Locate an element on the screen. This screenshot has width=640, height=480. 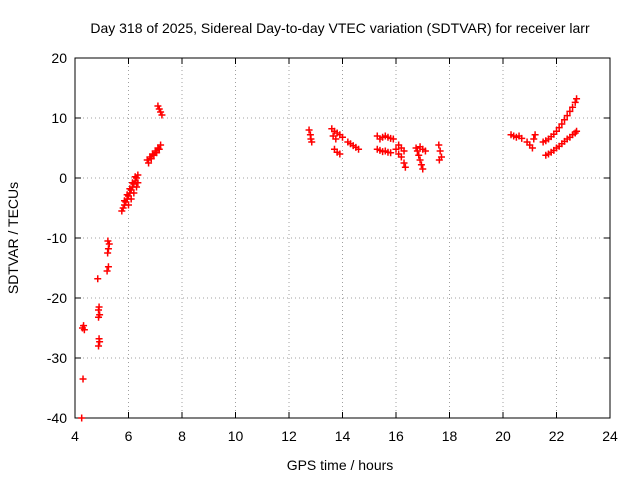
y-tick-label: -30 is located at coordinates (57, 358).